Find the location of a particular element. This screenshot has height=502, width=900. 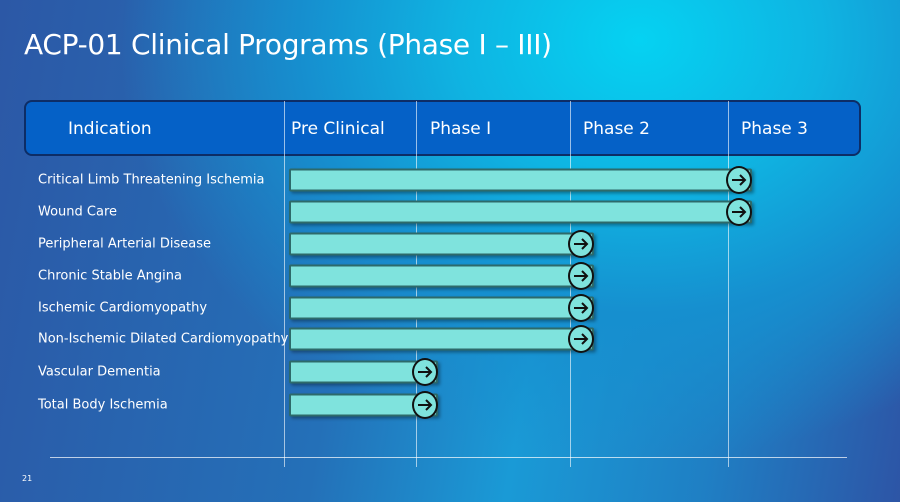

header-col-phase-i: Phase I is located at coordinates (461, 129).